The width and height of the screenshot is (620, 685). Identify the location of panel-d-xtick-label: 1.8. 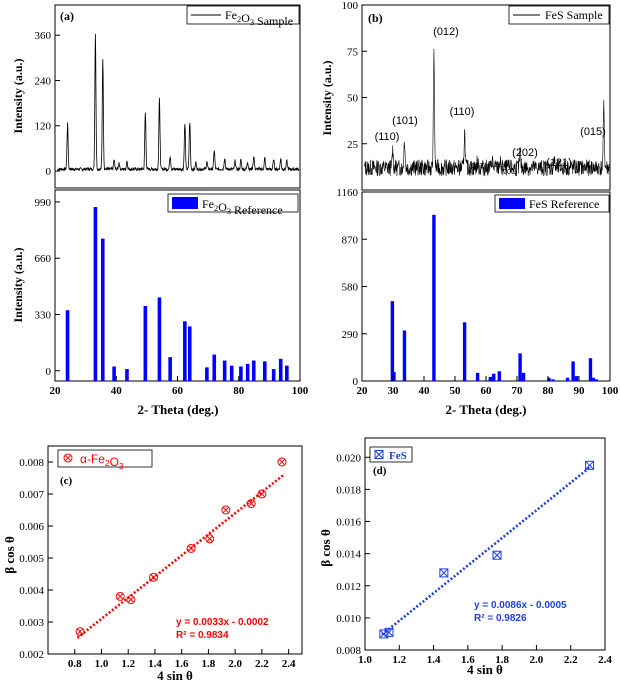
(502, 660).